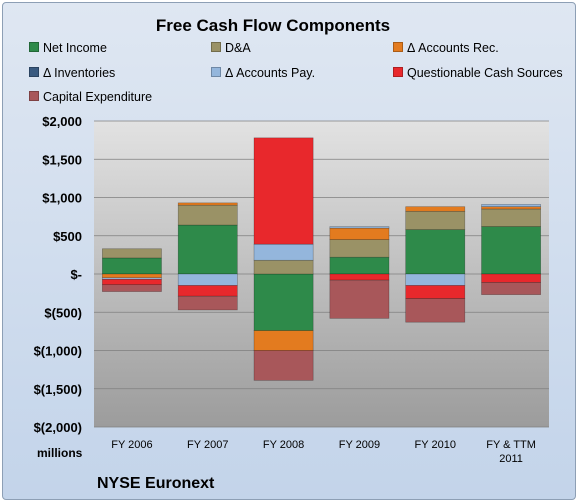  I want to click on legend-item-net-income: Net Income, so click(68, 48).